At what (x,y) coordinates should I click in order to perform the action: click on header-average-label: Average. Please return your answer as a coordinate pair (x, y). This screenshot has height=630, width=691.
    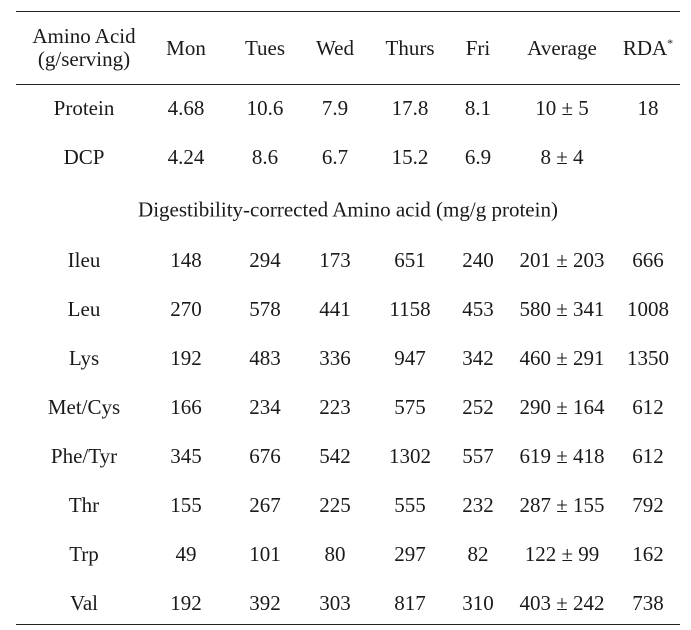
    Looking at the image, I should click on (562, 48).